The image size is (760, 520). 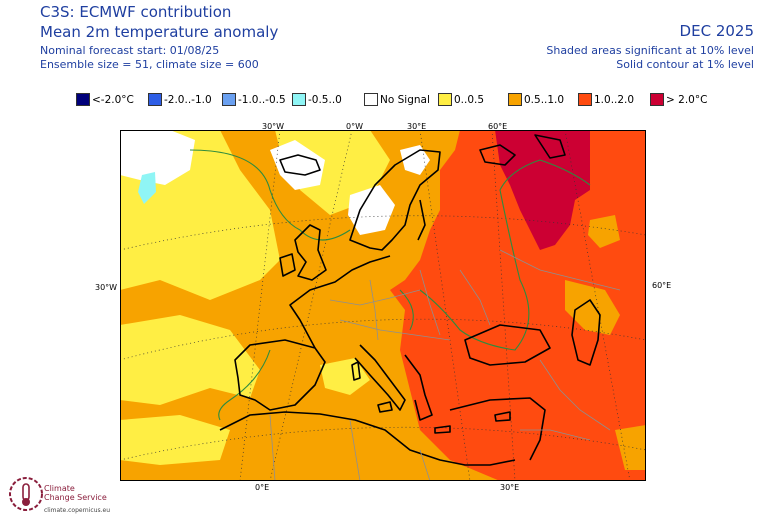 I want to click on legend-label: 1.0..2.0, so click(x=614, y=99).